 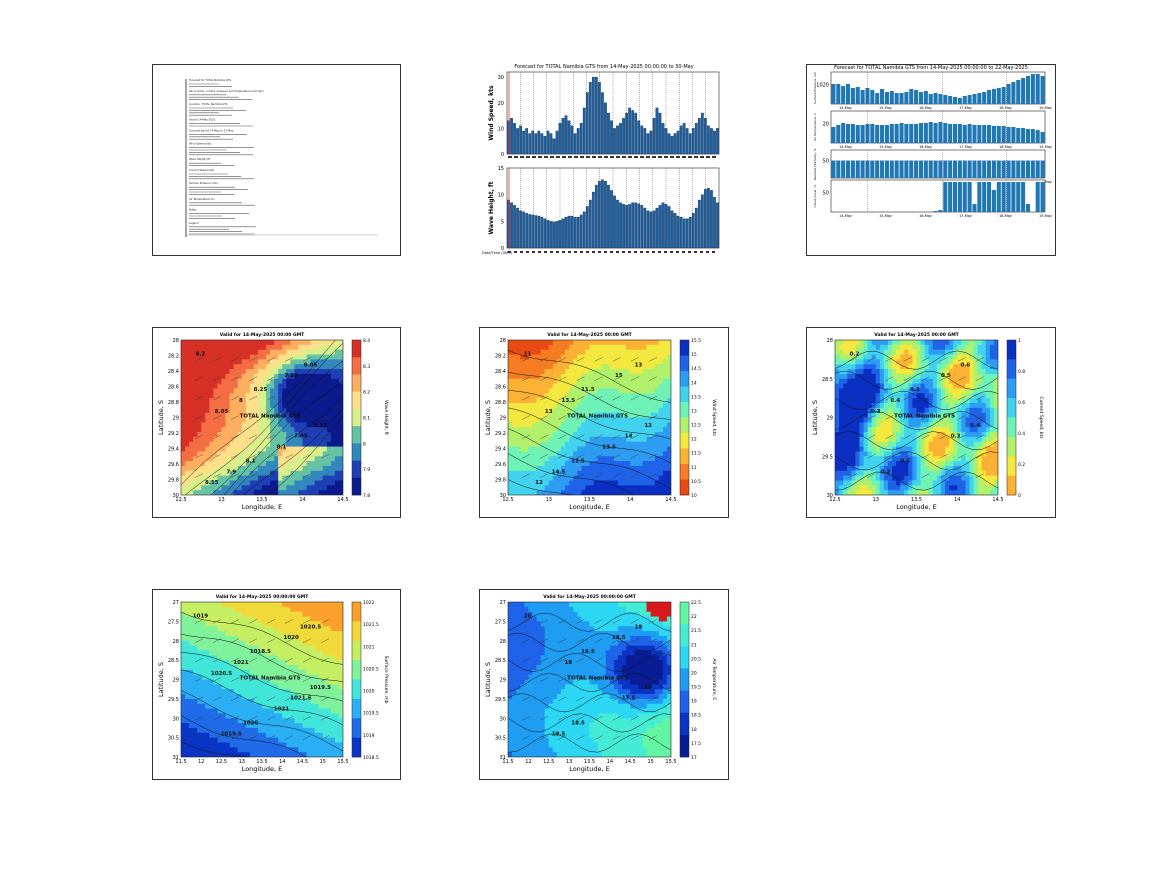 I want to click on map-ytick: 28.8, so click(x=500, y=403).